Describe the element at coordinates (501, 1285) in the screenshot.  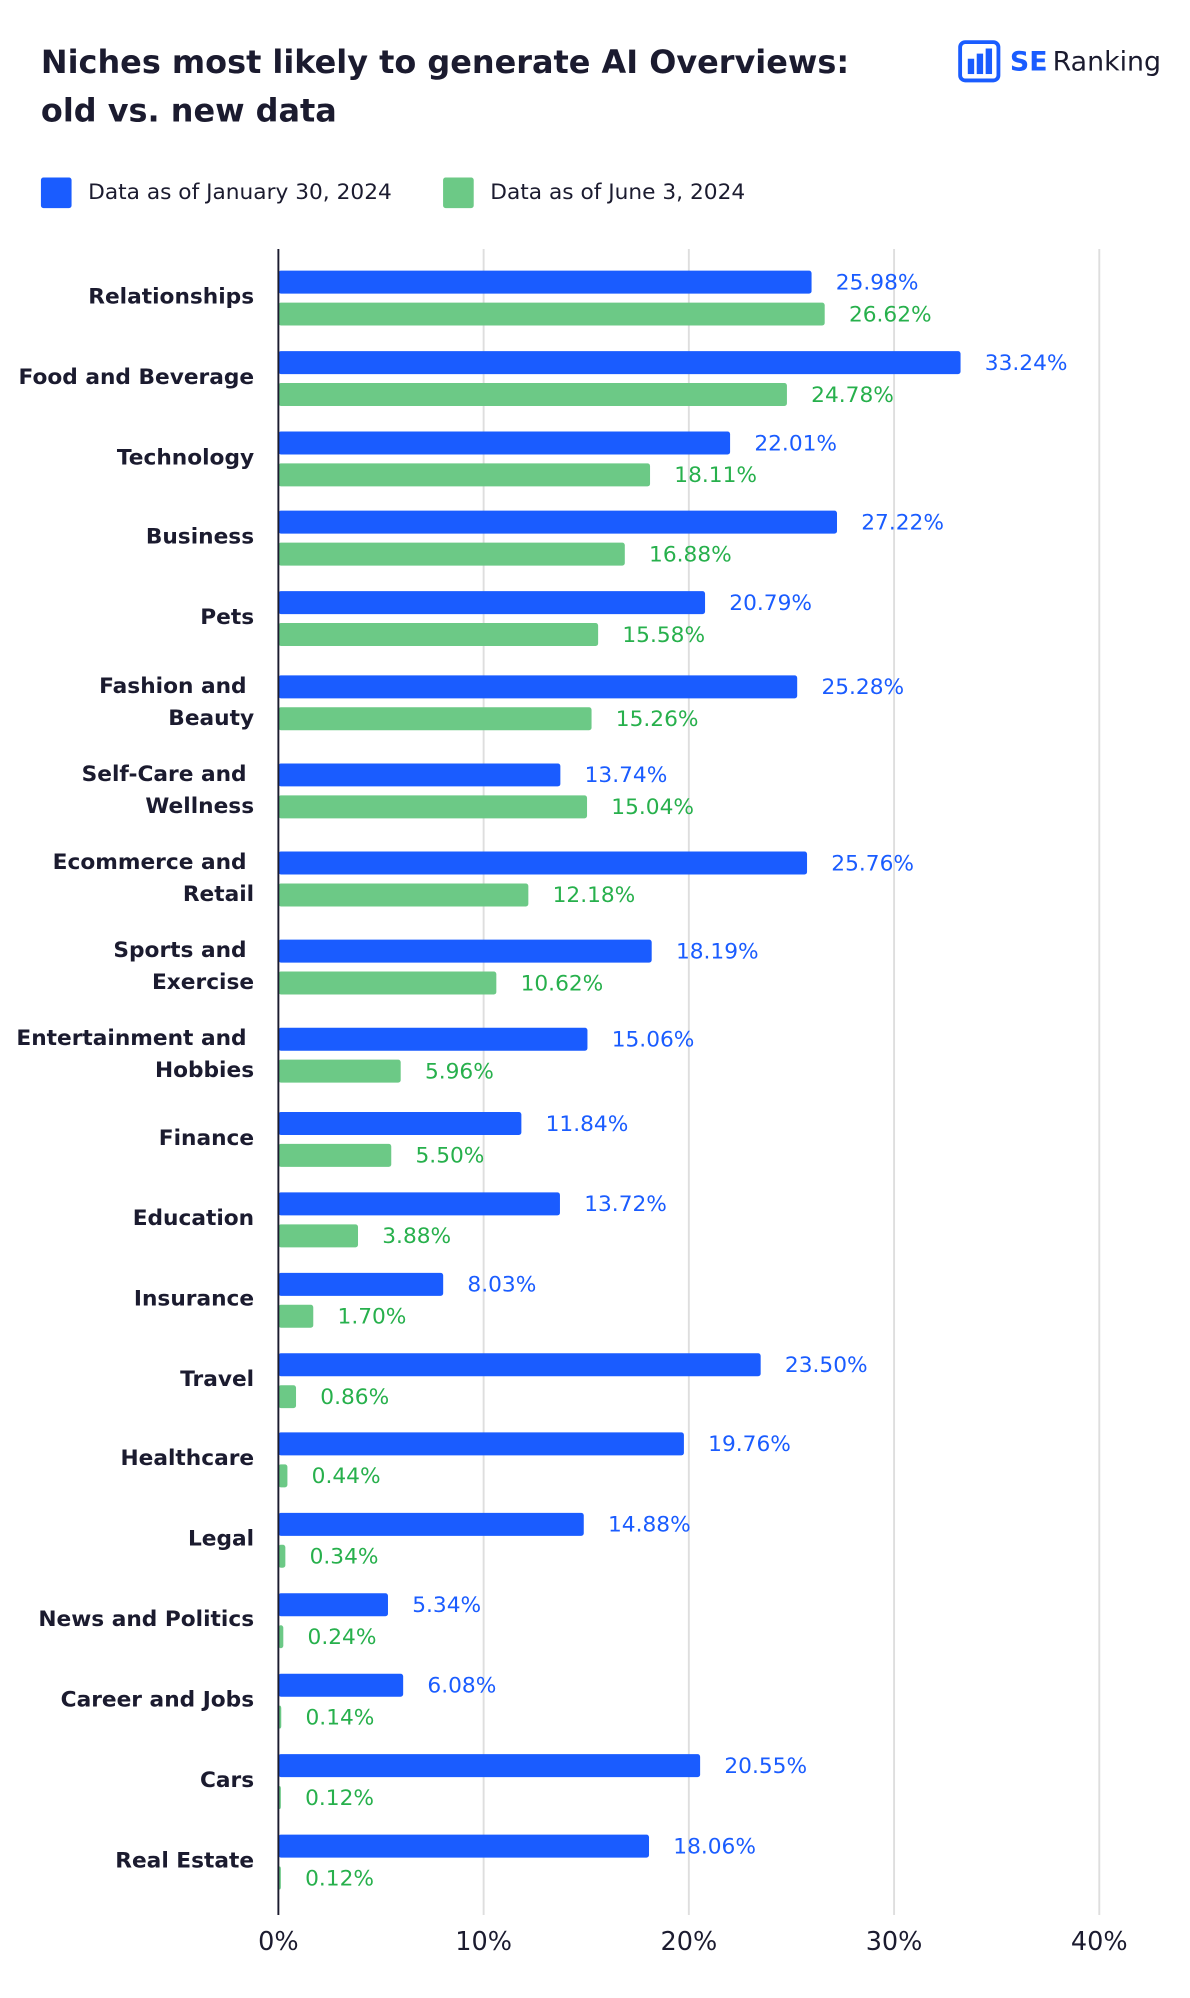
I see `value-label: 8.03%` at that location.